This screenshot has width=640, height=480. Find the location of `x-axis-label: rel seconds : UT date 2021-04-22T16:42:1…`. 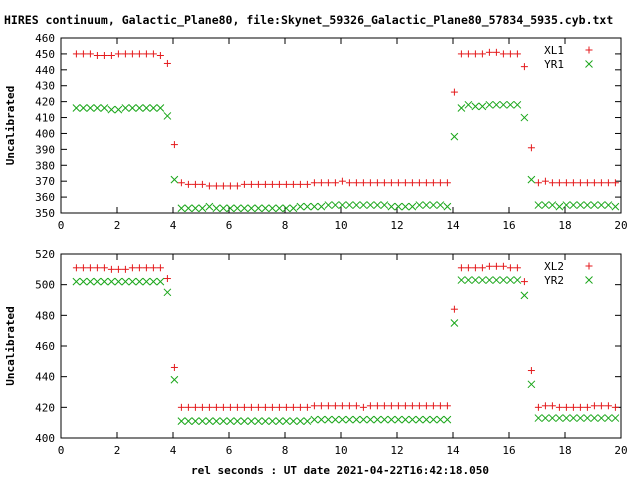

x-axis-label: rel seconds : UT date 2021-04-22T16:42:1… is located at coordinates (340, 470).